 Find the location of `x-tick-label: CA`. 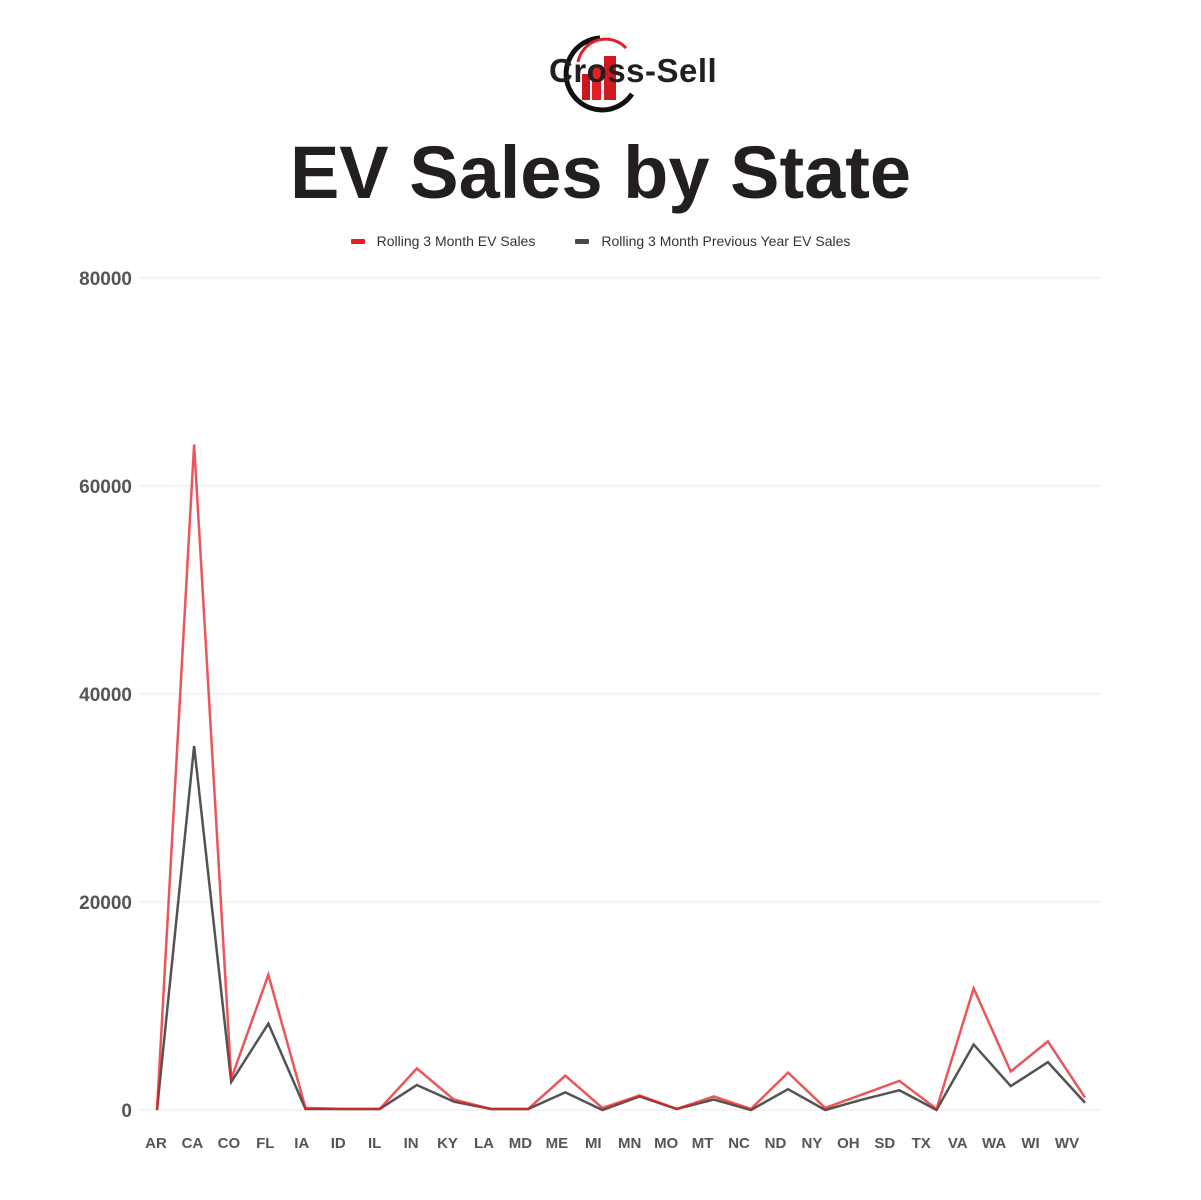

x-tick-label: CA is located at coordinates (193, 1143).